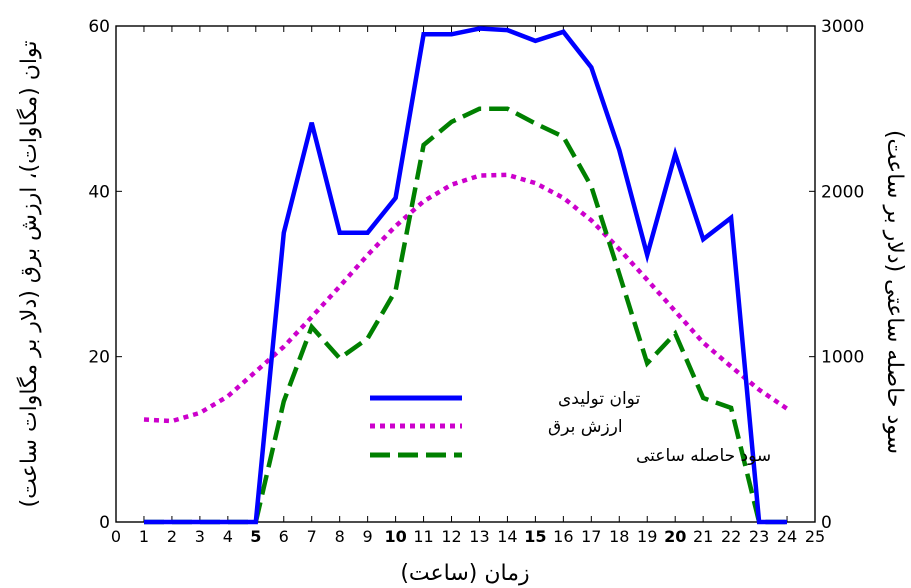 This screenshot has height=588, width=911. Describe the element at coordinates (340, 536) in the screenshot. I see `x-tick-label: 8` at that location.